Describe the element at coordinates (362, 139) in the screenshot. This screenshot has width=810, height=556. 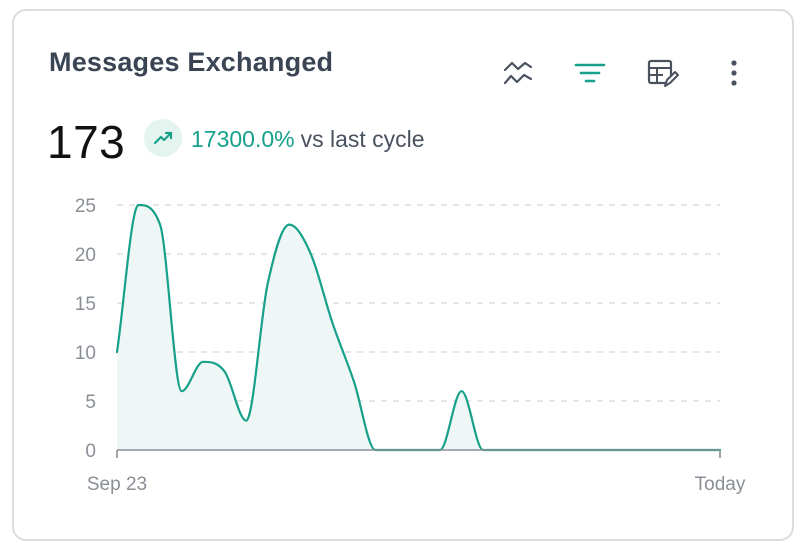
I see `trend-suffix: vs last cycle` at that location.